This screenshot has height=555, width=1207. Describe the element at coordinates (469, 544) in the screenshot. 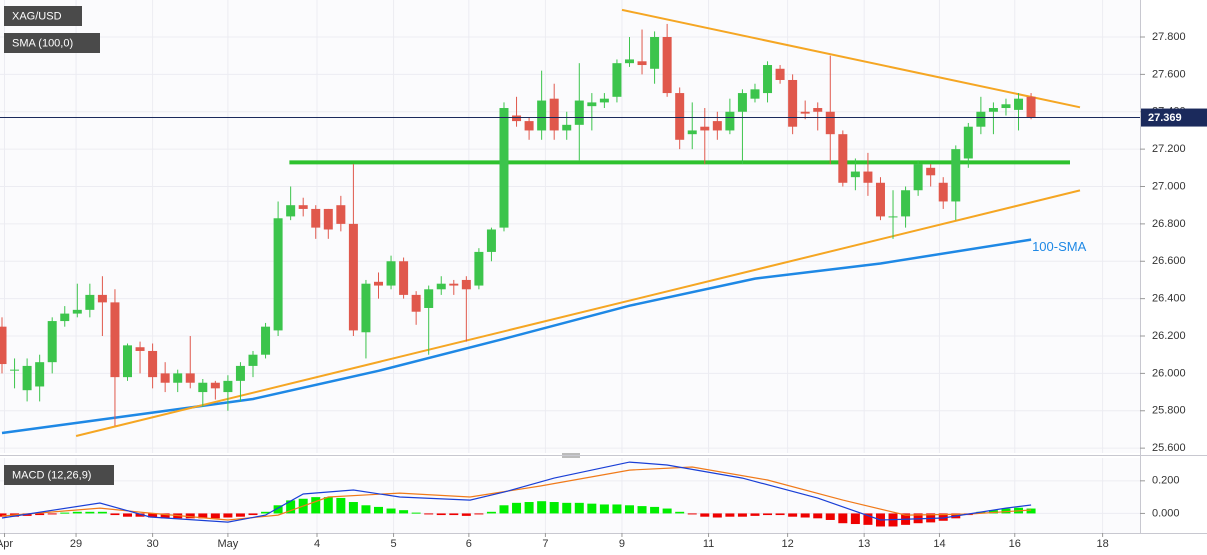

I see `x-tick-label: 6` at that location.